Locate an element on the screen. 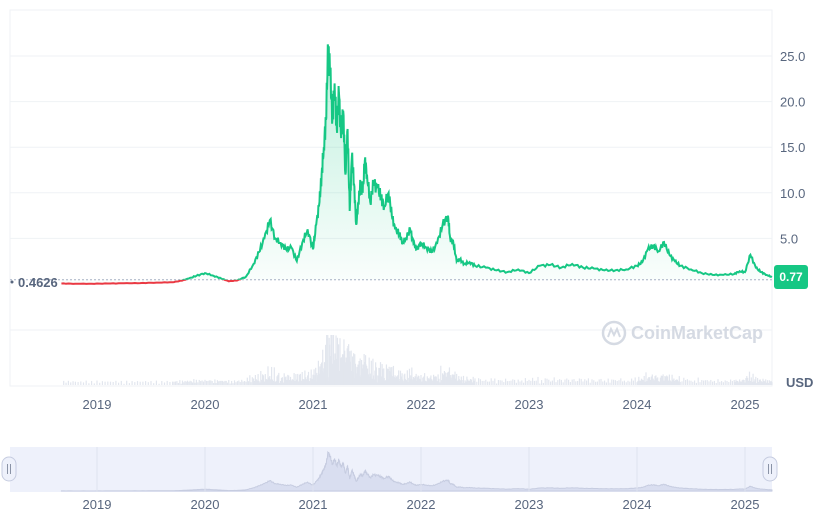 Image resolution: width=834 pixels, height=528 pixels. navigator-x-axis: 2019 2020 2021 2022 2023 2024 2025 is located at coordinates (421, 504).